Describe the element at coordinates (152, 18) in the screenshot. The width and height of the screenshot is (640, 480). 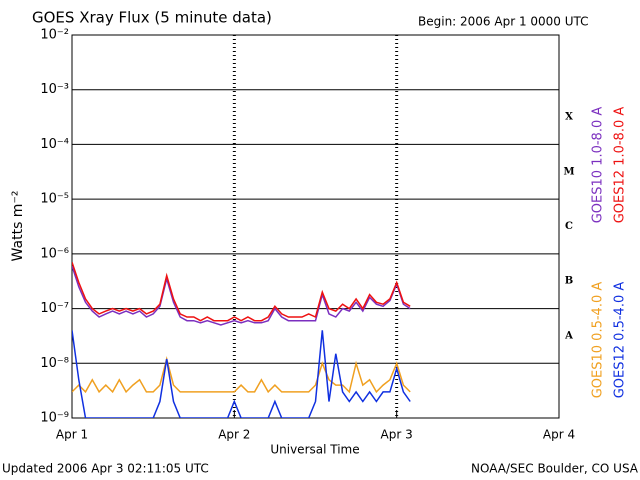
I see `chart-title: GOES Xray Flux (5 minute data)` at that location.